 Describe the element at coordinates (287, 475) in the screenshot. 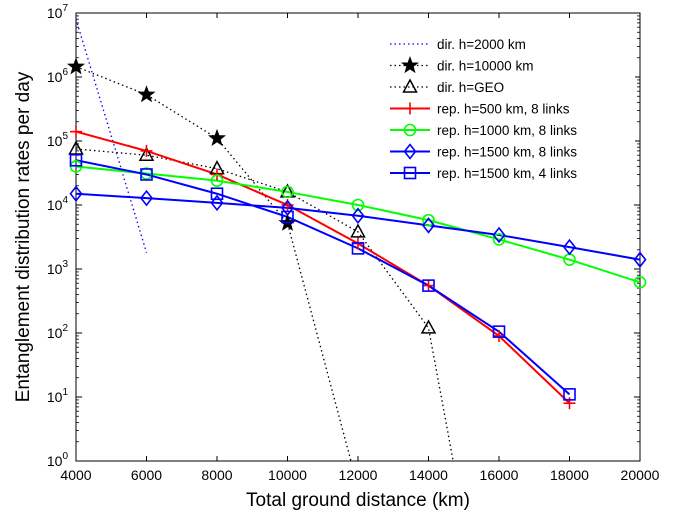

I see `x-tick-label: 10000` at that location.